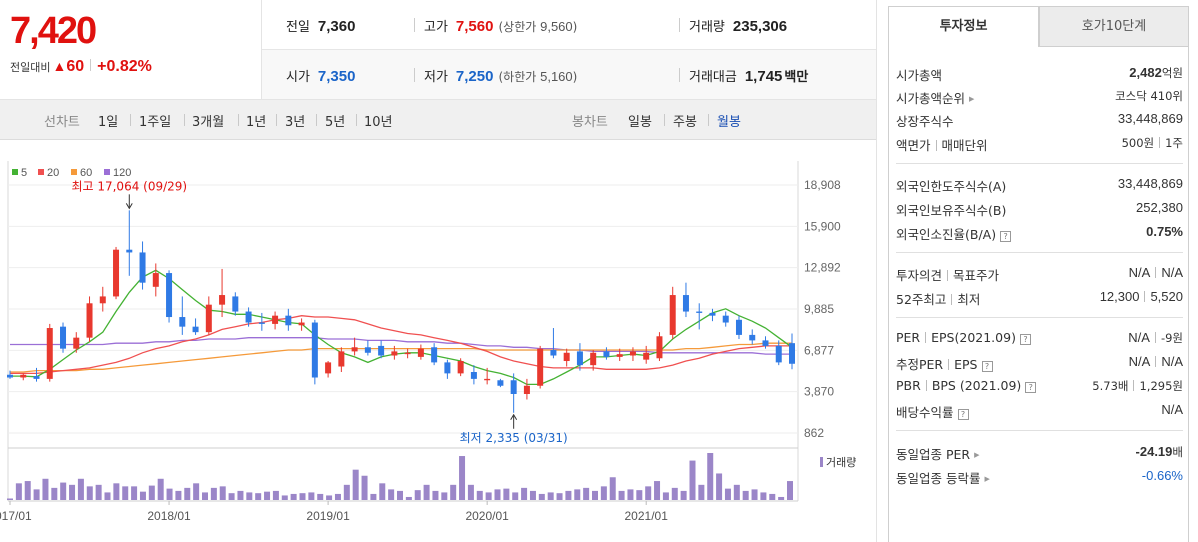  What do you see at coordinates (378, 122) in the screenshot?
I see `period-10y: 10년` at bounding box center [378, 122].